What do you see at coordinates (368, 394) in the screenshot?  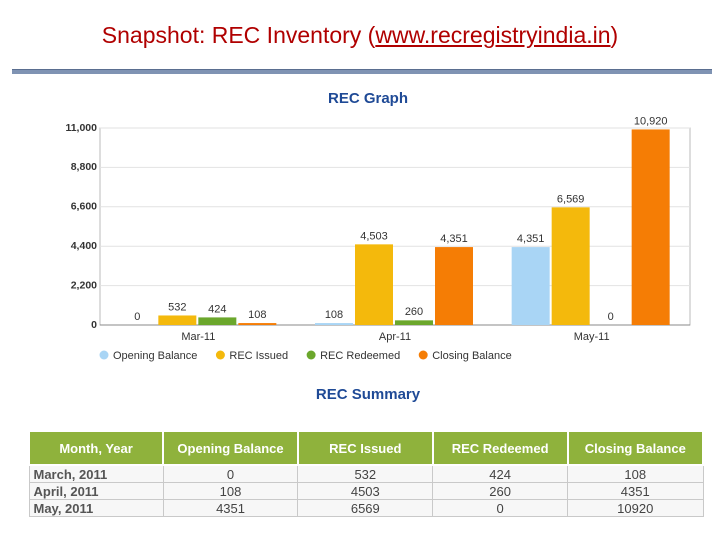 I see `table-title: REC Summary` at bounding box center [368, 394].